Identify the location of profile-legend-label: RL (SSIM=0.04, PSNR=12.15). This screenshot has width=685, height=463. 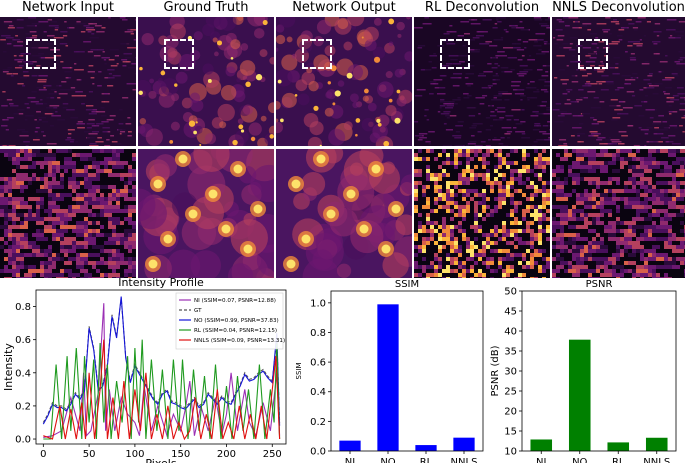
(235, 331).